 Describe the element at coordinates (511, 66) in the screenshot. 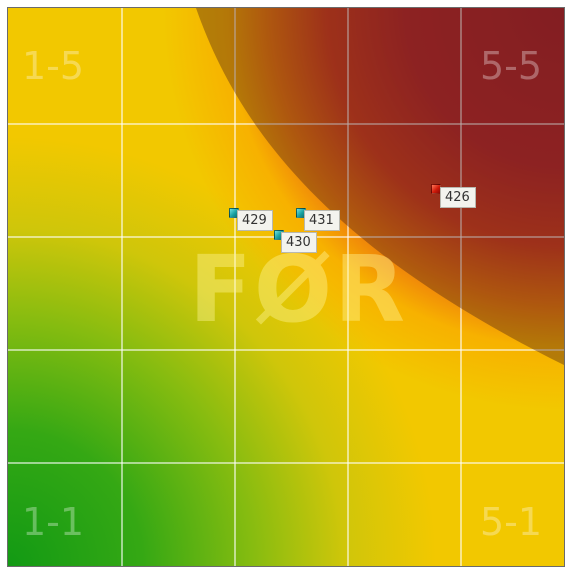

I see `corner-label-top-right: 5-5` at that location.